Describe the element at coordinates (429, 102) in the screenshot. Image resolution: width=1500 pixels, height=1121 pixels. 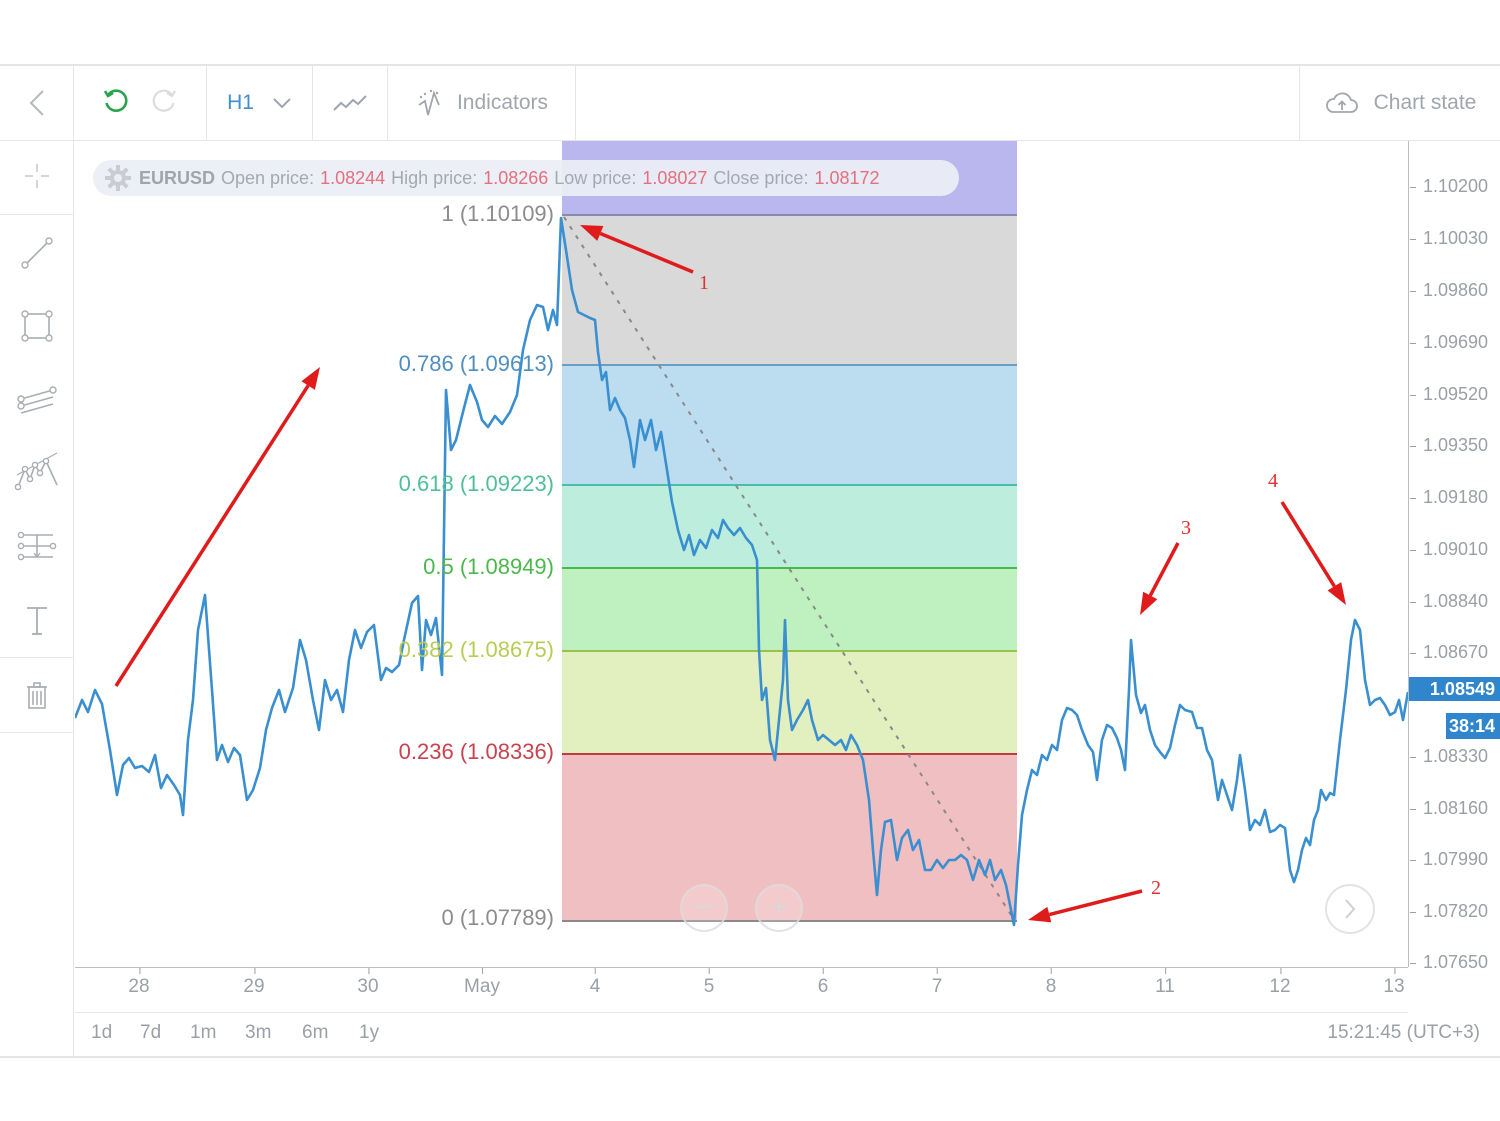
I see `indicators-icon` at that location.